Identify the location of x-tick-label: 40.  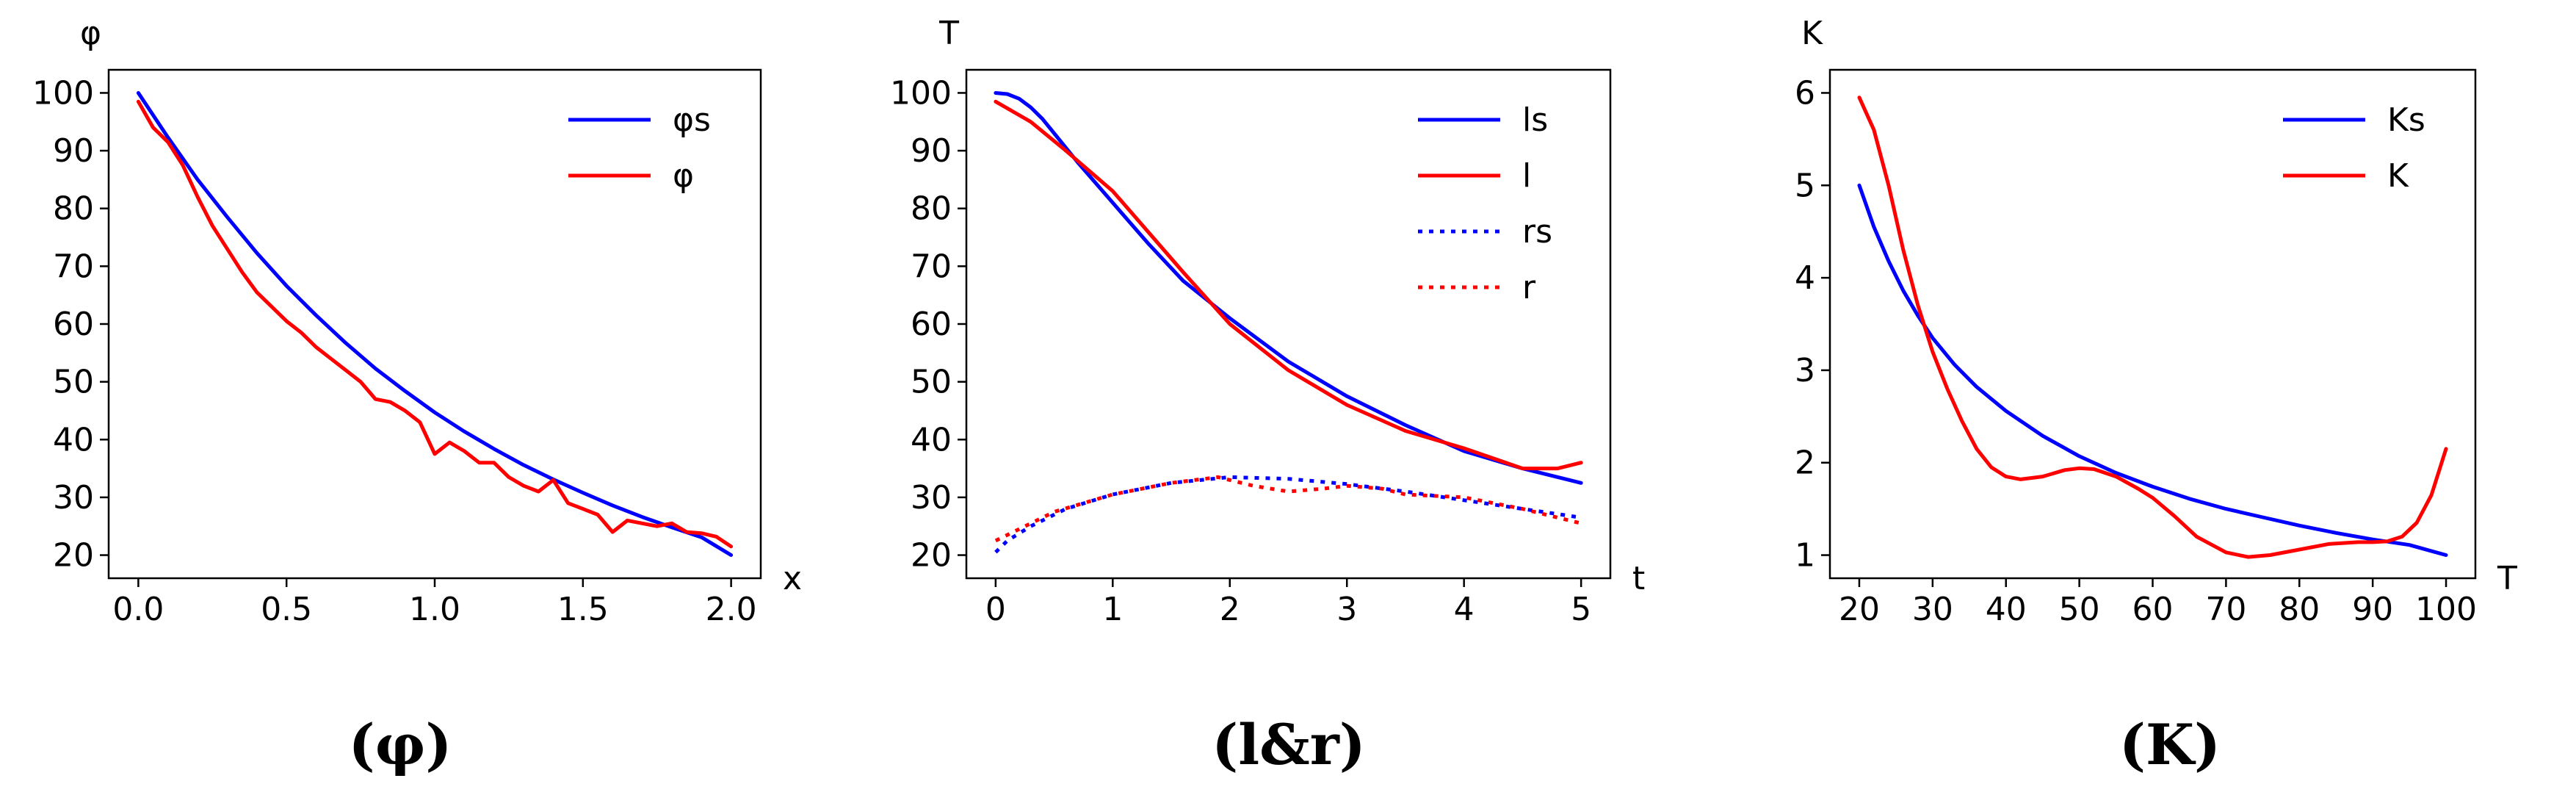
(2006, 609).